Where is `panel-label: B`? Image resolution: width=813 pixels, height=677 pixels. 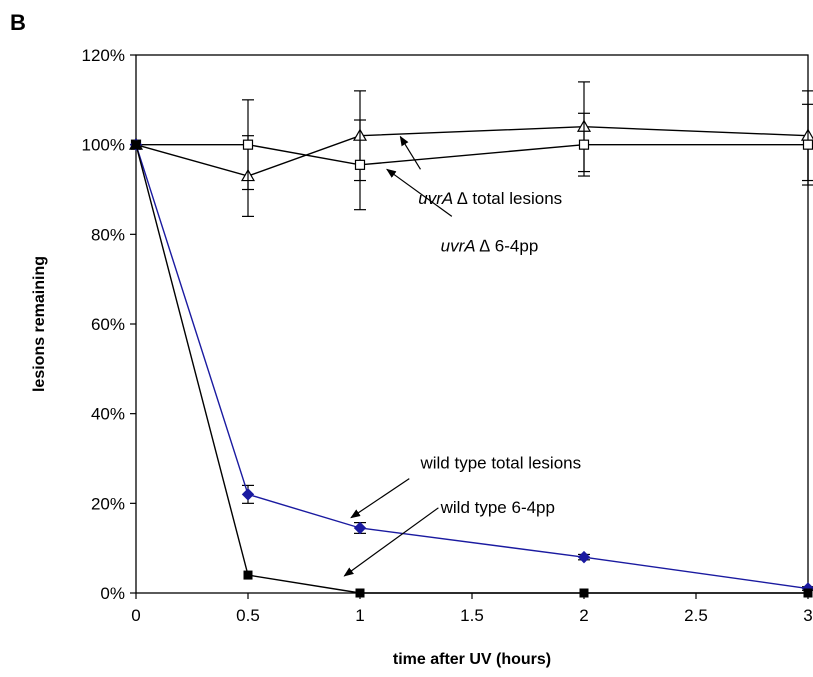
panel-label: B is located at coordinates (18, 22).